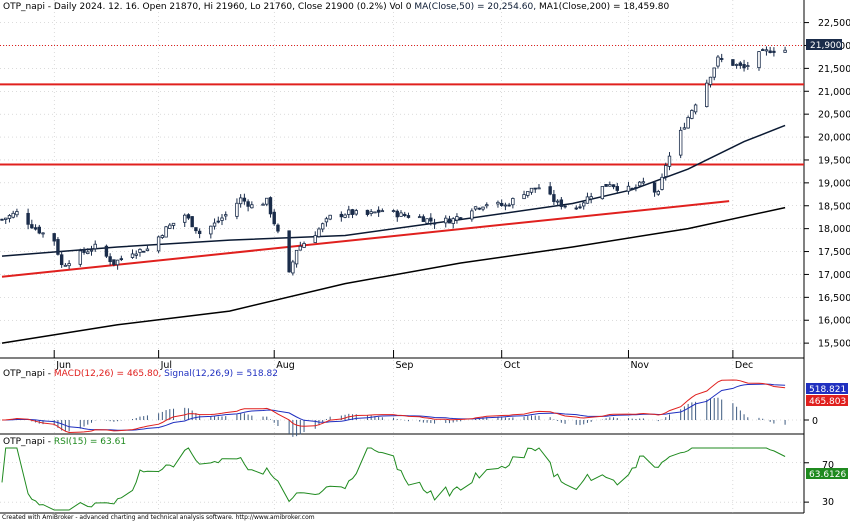 The image size is (850, 525). Describe the element at coordinates (28, 374) in the screenshot. I see `macd-header-prefix: OTP_napi -` at that location.